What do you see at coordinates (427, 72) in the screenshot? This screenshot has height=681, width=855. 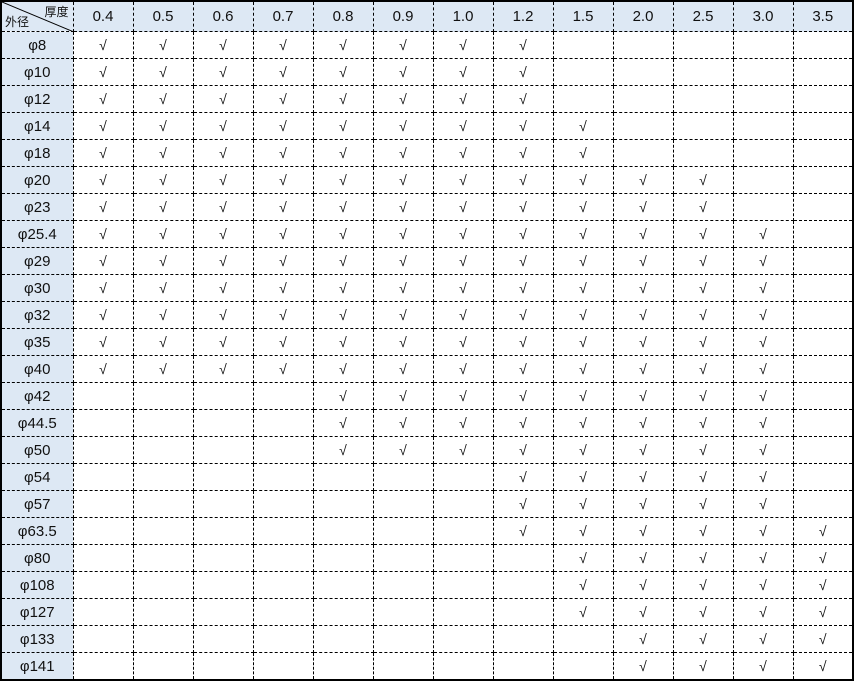 I see `table-row: φ10 √ √ √ √ √ √ √ √` at bounding box center [427, 72].